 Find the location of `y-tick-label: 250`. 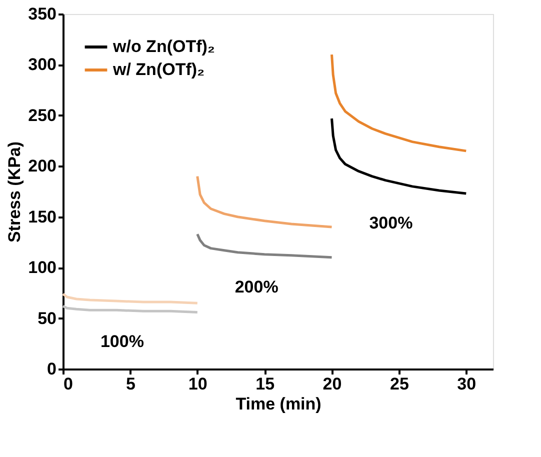

y-tick-label: 250 is located at coordinates (42, 115).